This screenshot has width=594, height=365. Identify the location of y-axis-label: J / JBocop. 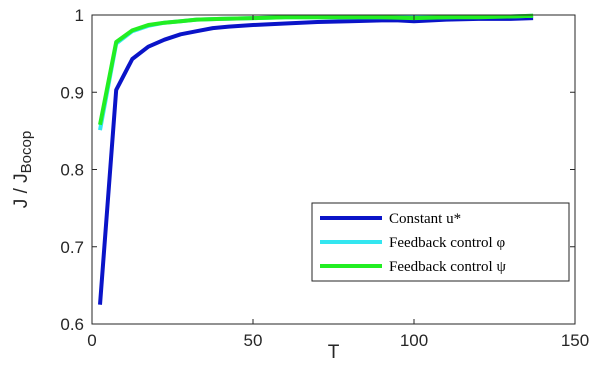
(23, 169).